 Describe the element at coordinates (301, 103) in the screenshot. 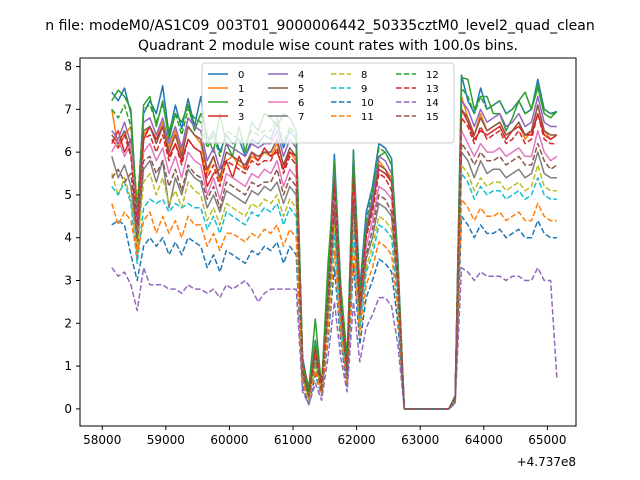

I see `legend-label-6: 6` at that location.